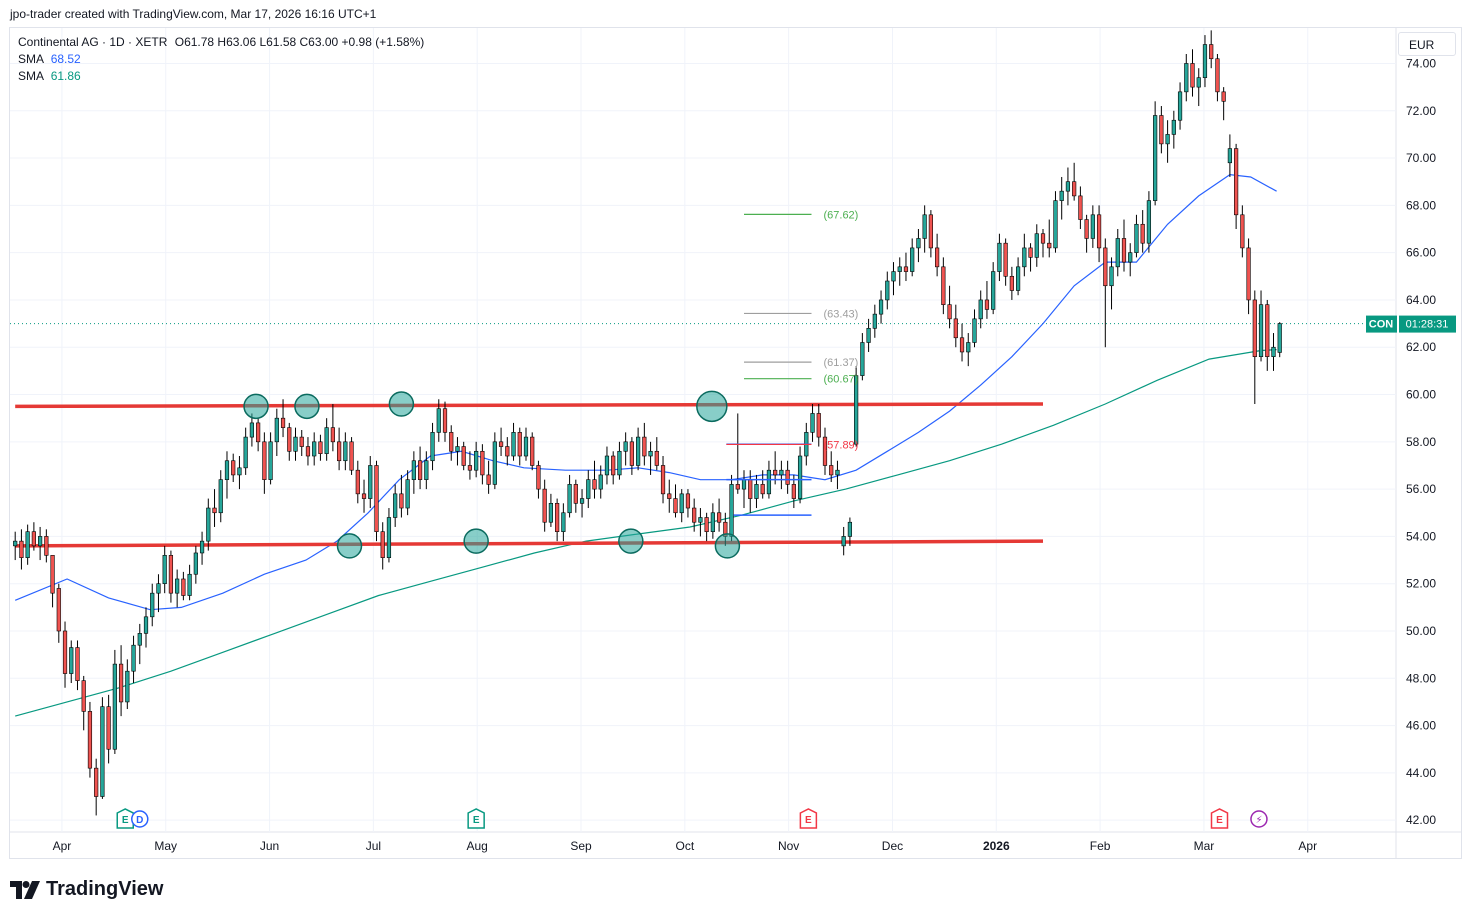 Image resolution: width=1472 pixels, height=920 pixels. I want to click on tradingview-logo: TradingView, so click(86, 889).